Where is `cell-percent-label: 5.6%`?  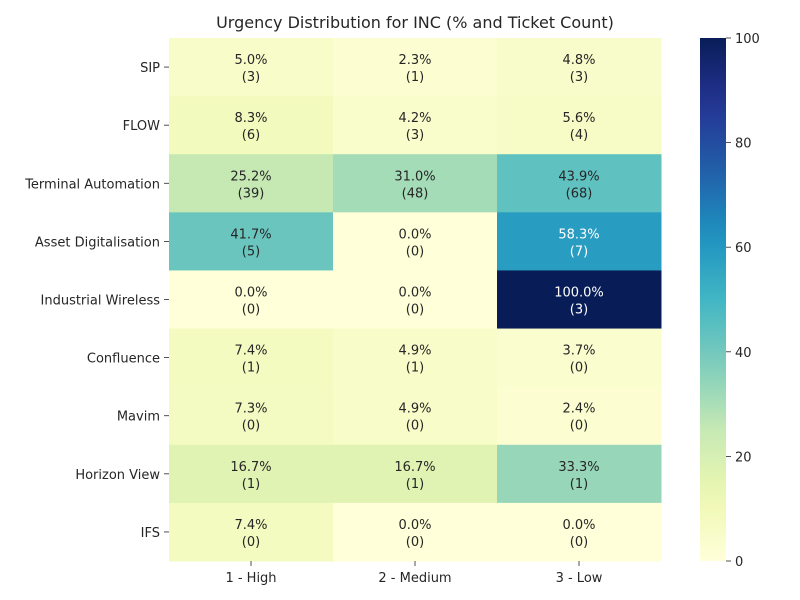 cell-percent-label: 5.6% is located at coordinates (578, 118).